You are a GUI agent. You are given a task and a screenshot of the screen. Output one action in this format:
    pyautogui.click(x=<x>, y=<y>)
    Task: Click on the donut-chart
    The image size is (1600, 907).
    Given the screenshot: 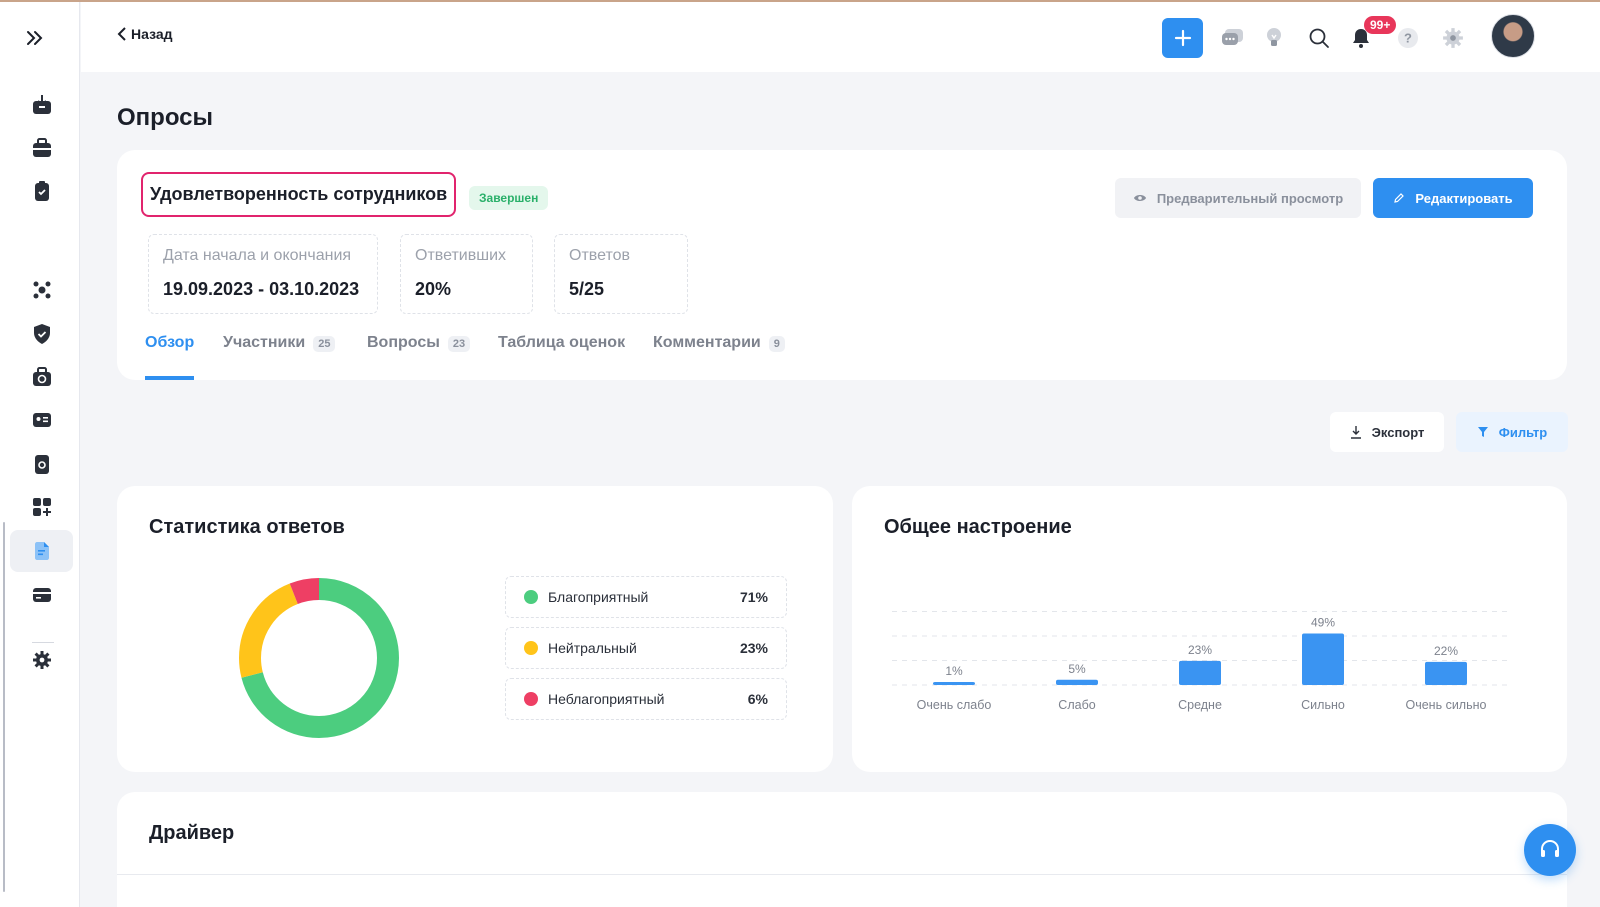 What is the action you would take?
    pyautogui.click(x=319, y=658)
    